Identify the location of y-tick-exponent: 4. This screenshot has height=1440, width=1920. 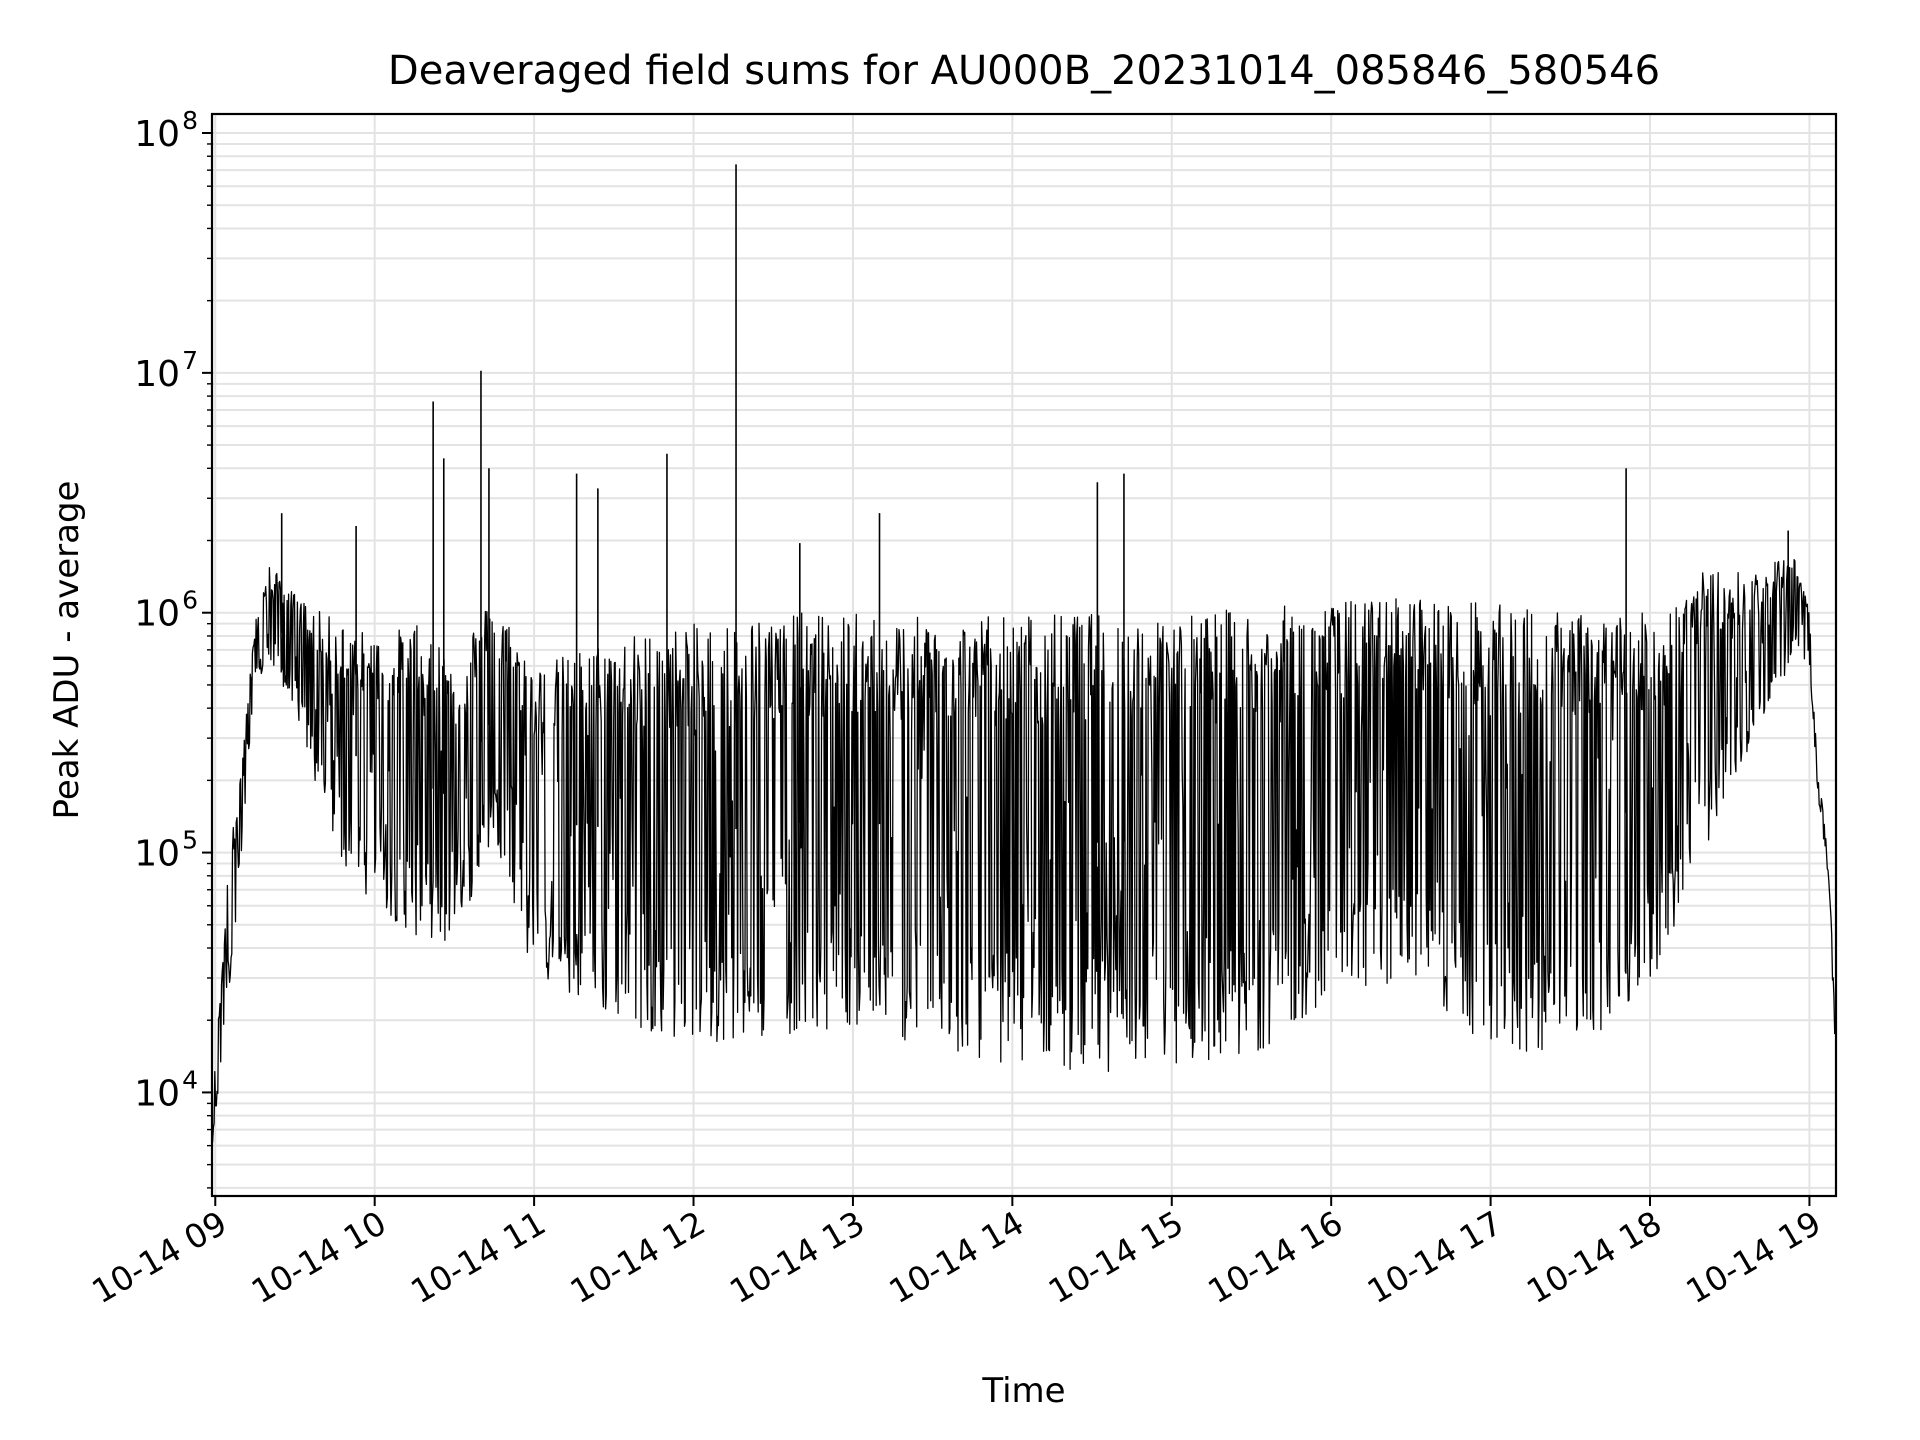
(190, 1079).